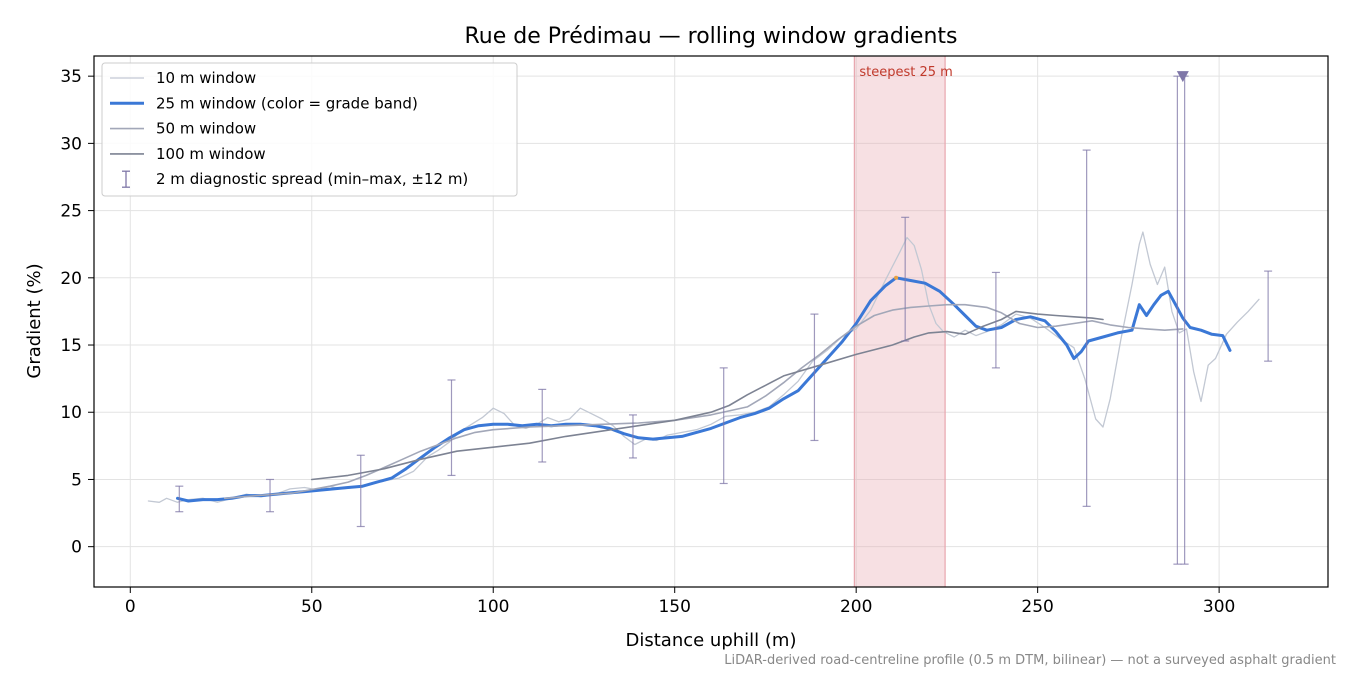 Image resolution: width=1350 pixels, height=679 pixels. Describe the element at coordinates (1041, 175) in the screenshot. I see `markers` at that location.